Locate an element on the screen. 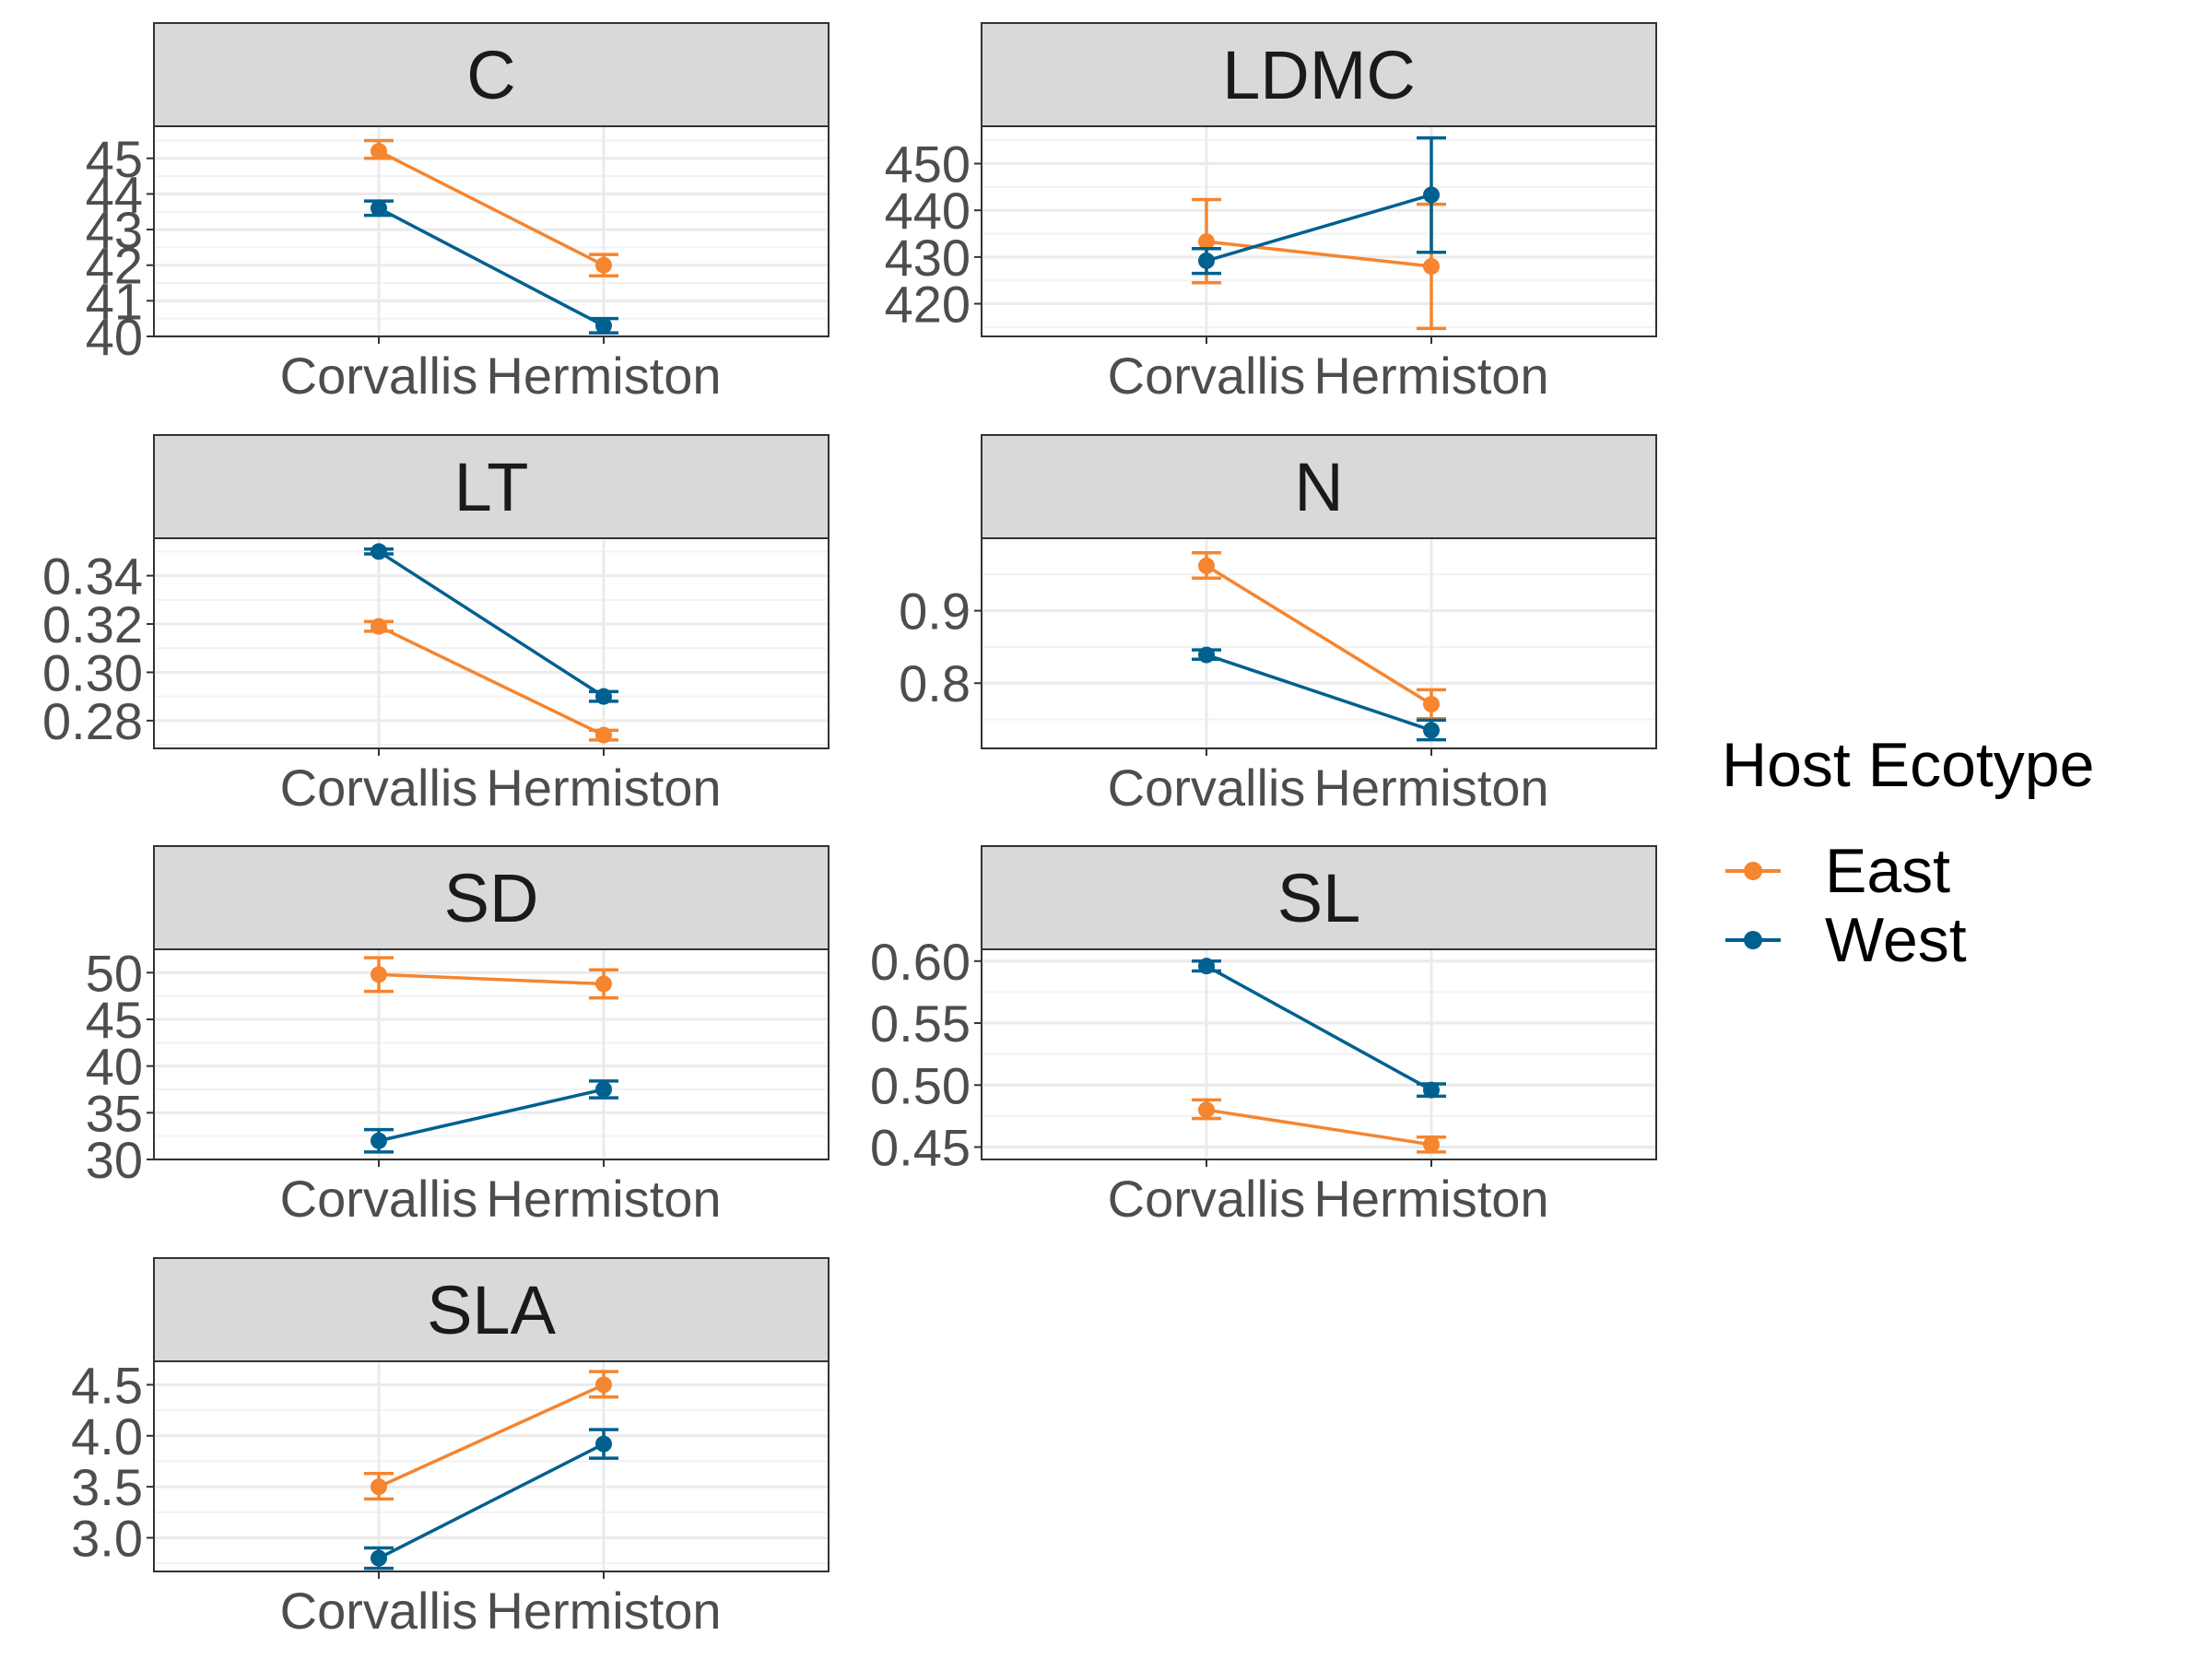  y-tick-label-sla: 4.0 is located at coordinates (107, 1436).